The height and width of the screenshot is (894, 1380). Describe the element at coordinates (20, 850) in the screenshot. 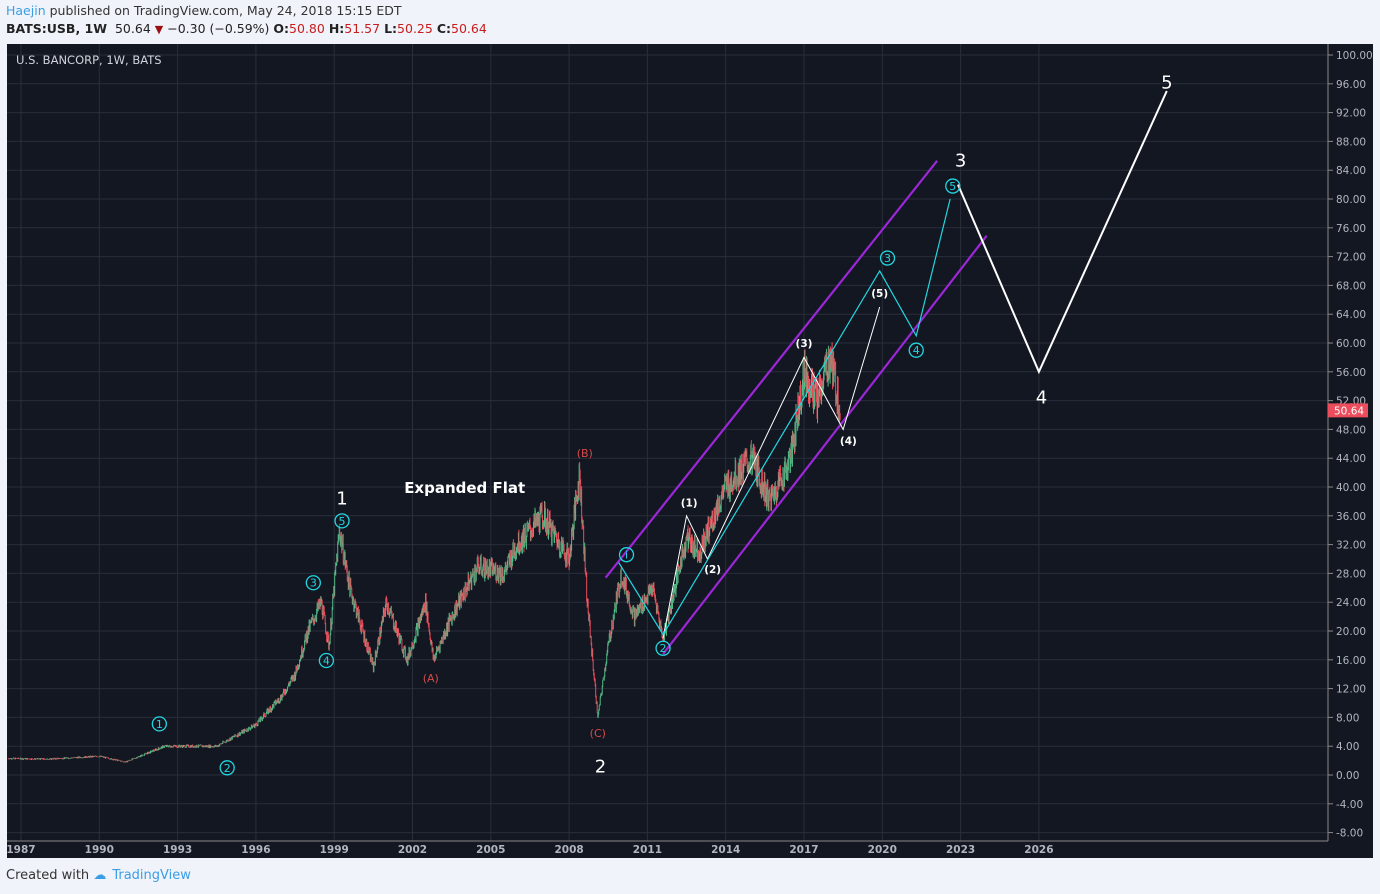

I see `x-tick-label: 1987` at that location.